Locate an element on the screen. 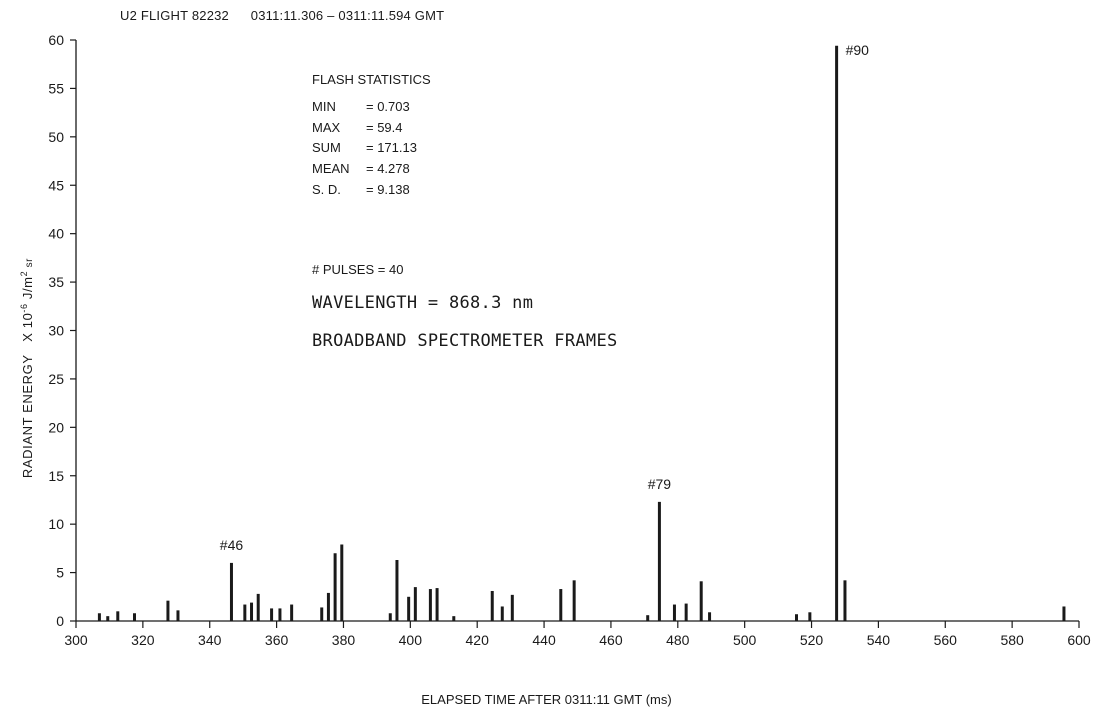 This screenshot has width=1093, height=712. y-axis-label-unit2: J/m is located at coordinates (28, 290).